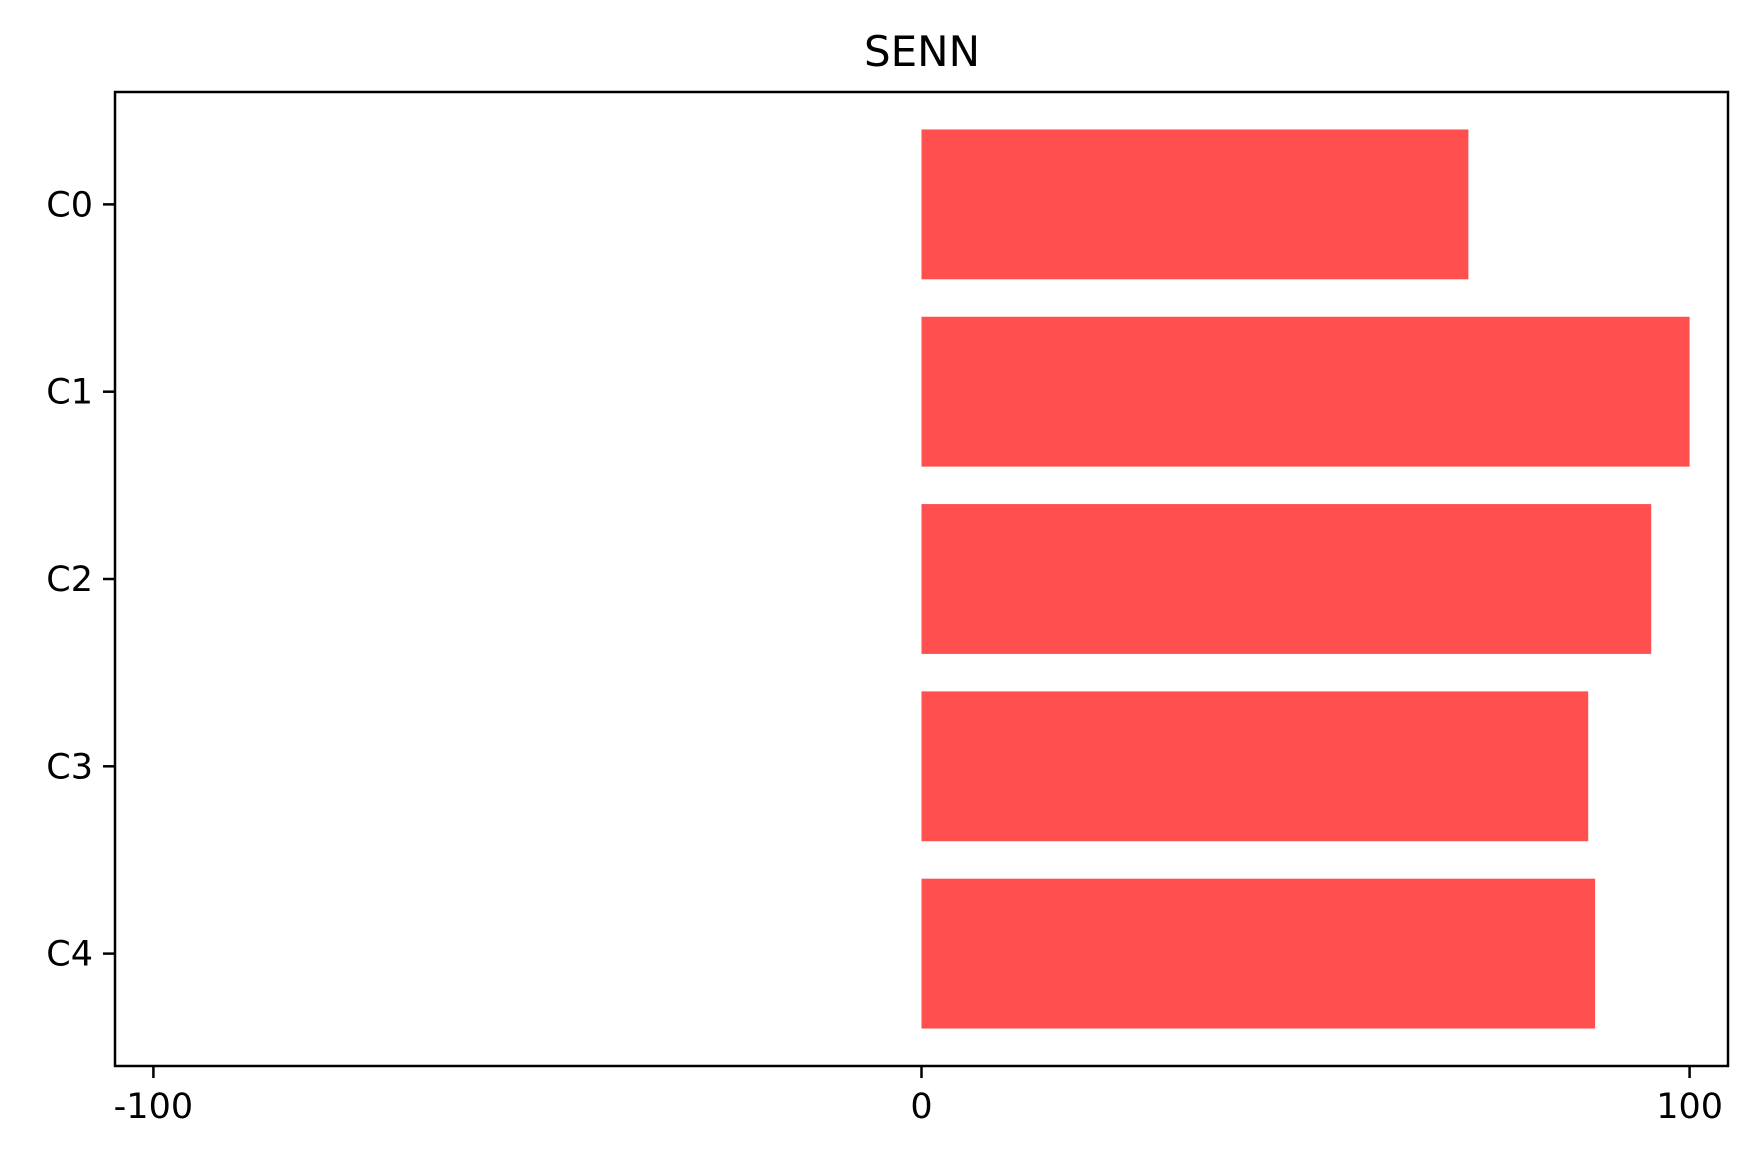  What do you see at coordinates (1195, 204) in the screenshot?
I see `bar-c0` at bounding box center [1195, 204].